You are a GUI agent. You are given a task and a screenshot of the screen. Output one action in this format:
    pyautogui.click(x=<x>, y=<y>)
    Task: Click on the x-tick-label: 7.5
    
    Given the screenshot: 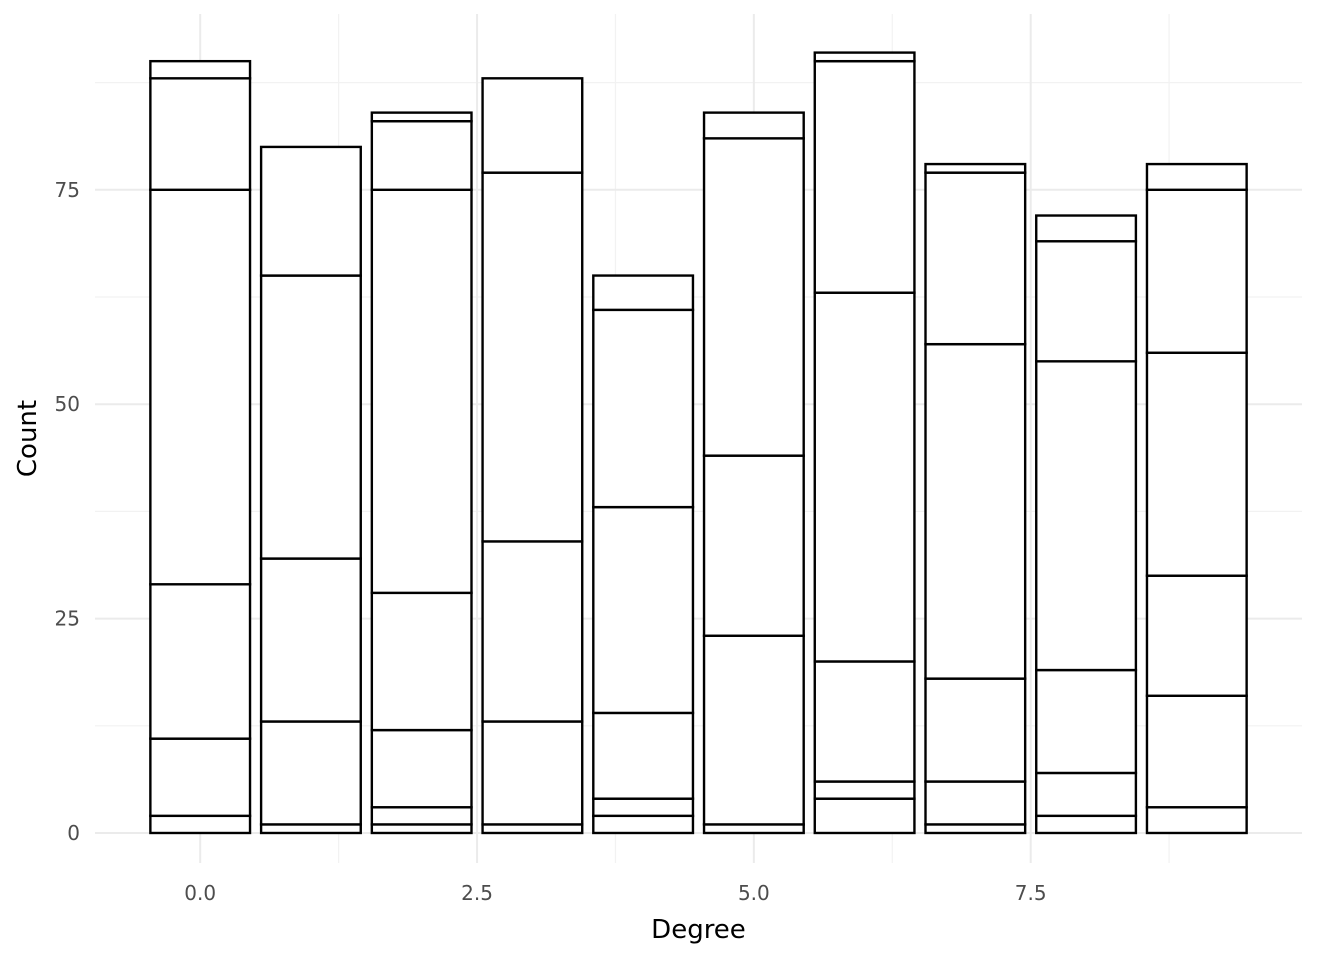 What is the action you would take?
    pyautogui.click(x=1031, y=893)
    